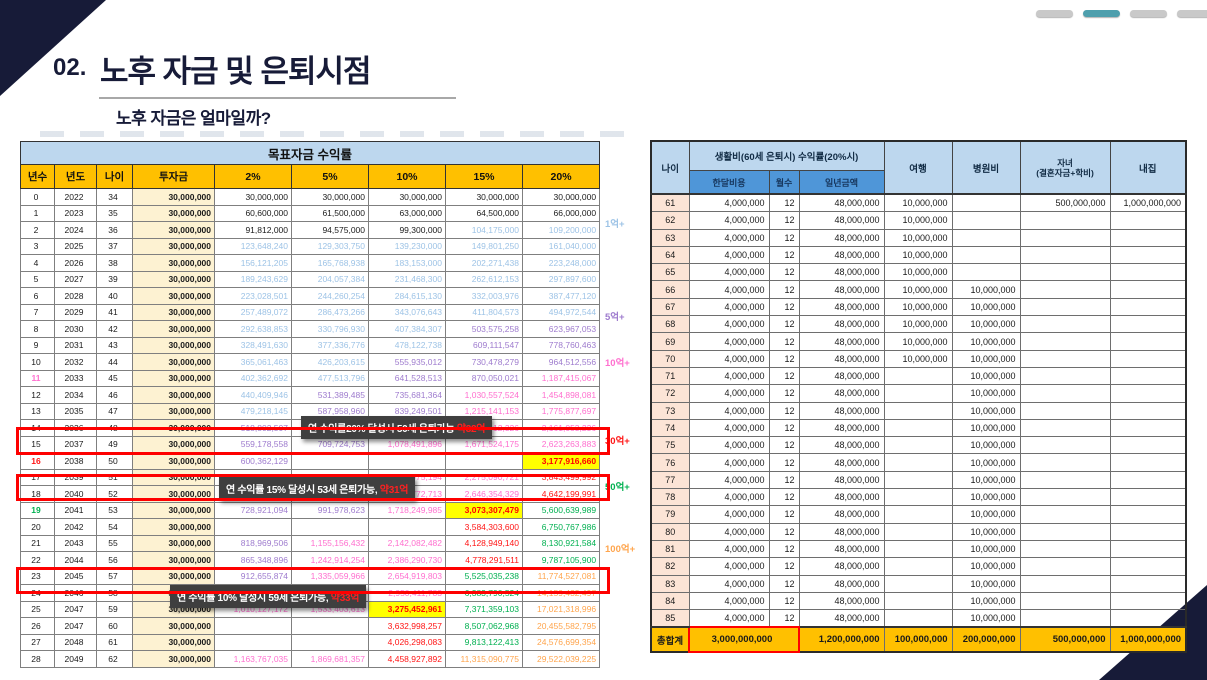 The height and width of the screenshot is (680, 1207). I want to click on cell-age: 37, so click(114, 246).